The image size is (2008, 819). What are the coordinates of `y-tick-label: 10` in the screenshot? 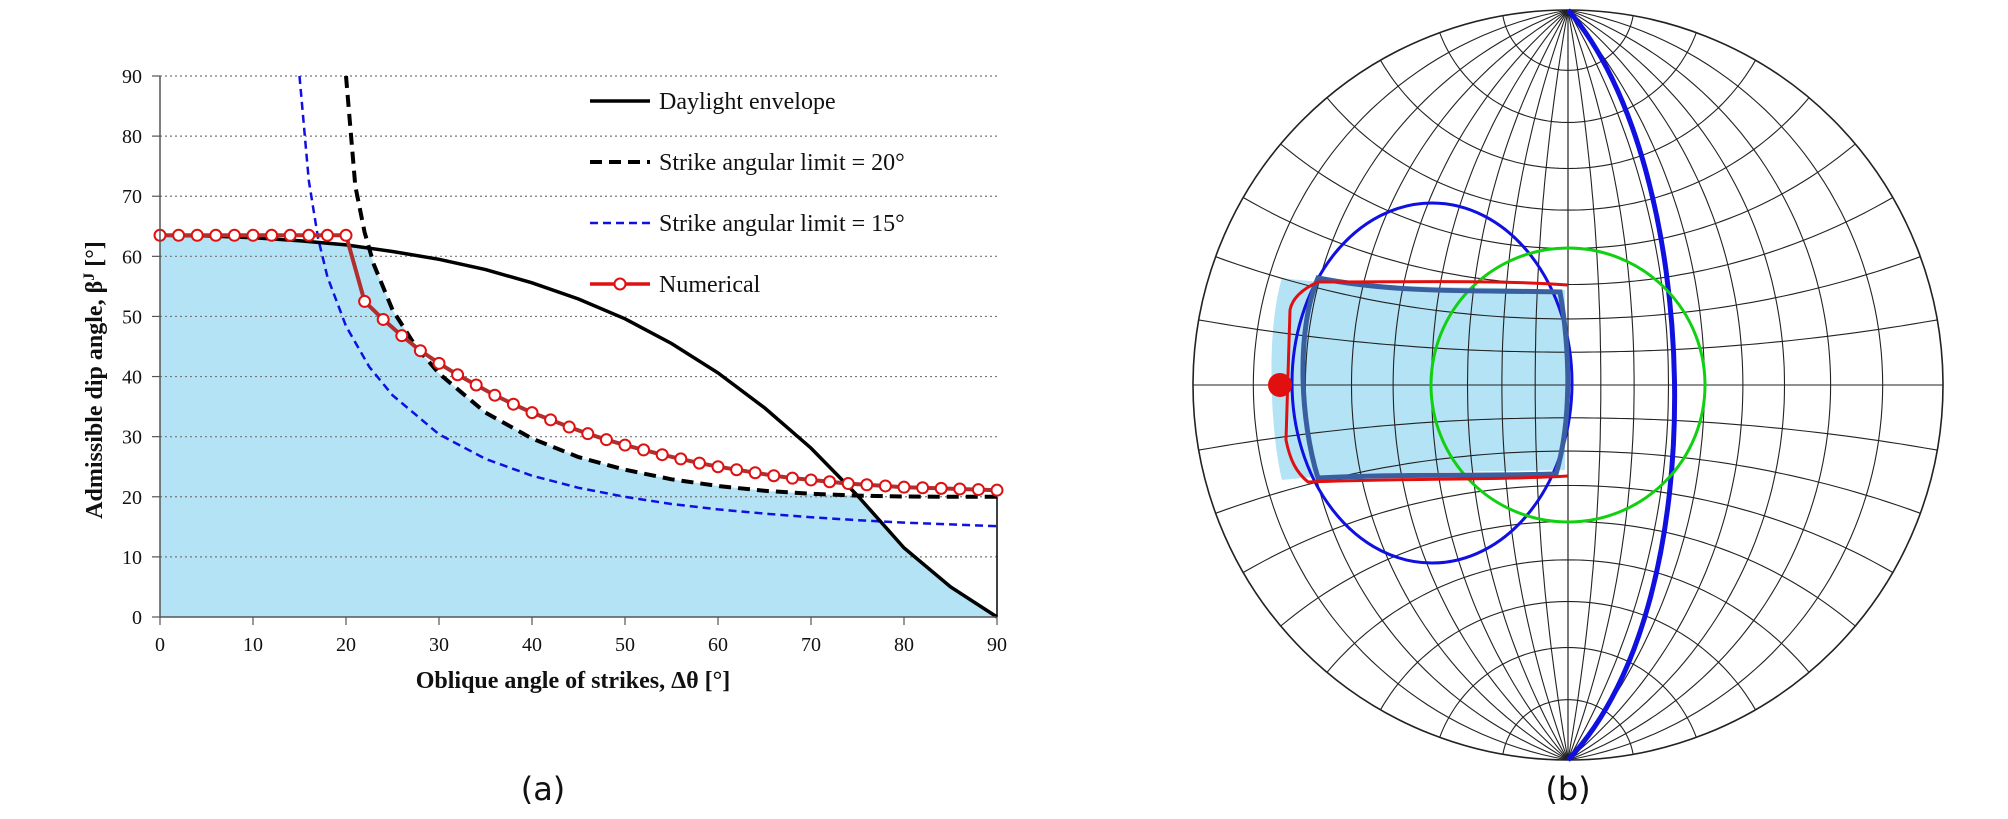 It's located at (132, 558).